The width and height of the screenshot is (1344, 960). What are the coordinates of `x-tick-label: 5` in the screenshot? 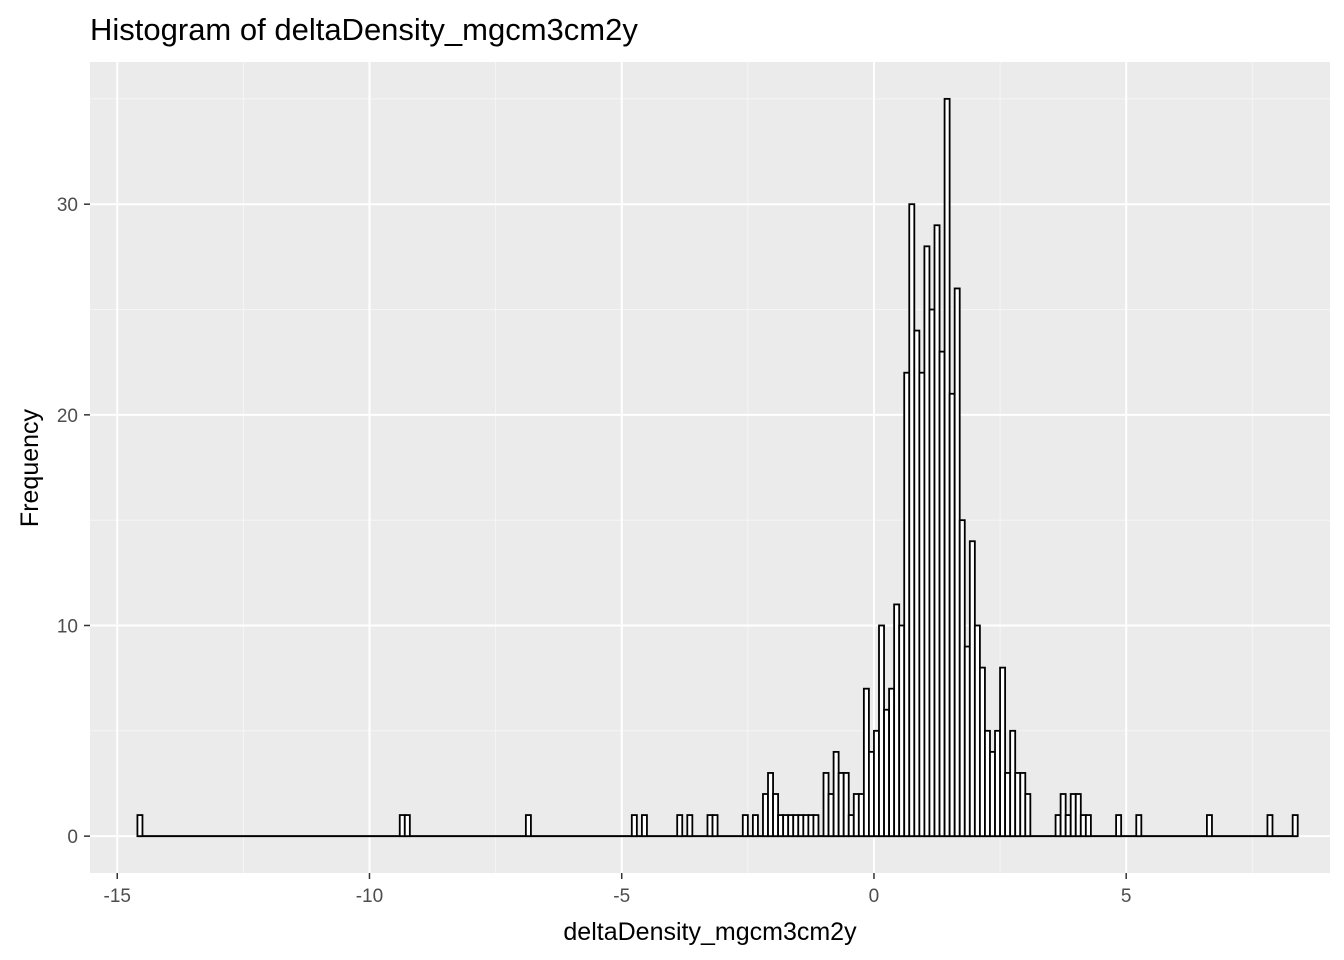 It's located at (1126, 896).